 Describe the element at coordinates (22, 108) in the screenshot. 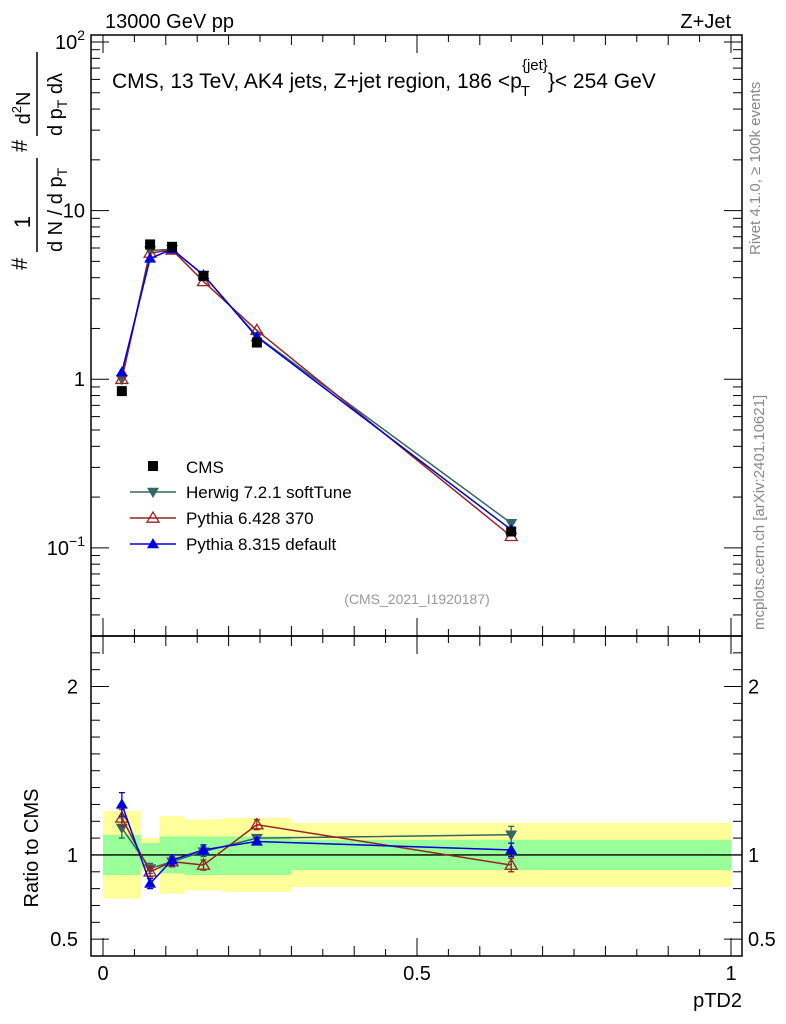

I see `y-label-numerator-2: d2N` at that location.